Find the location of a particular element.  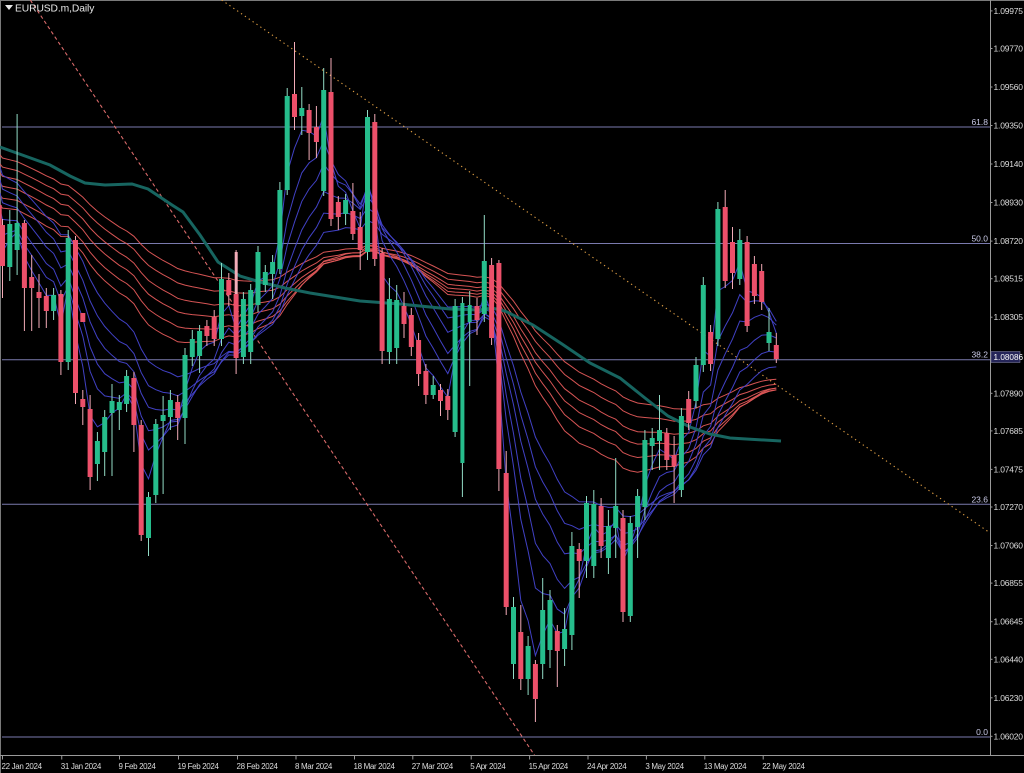

svg-text: 8 Mar 2024 is located at coordinates (314, 766).